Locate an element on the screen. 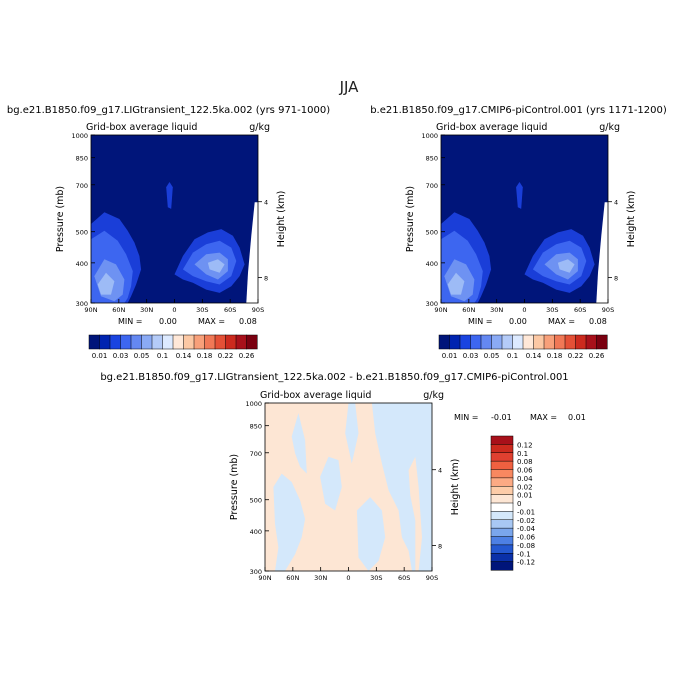 The width and height of the screenshot is (700, 700). legend-label: 0.12 is located at coordinates (525, 445).